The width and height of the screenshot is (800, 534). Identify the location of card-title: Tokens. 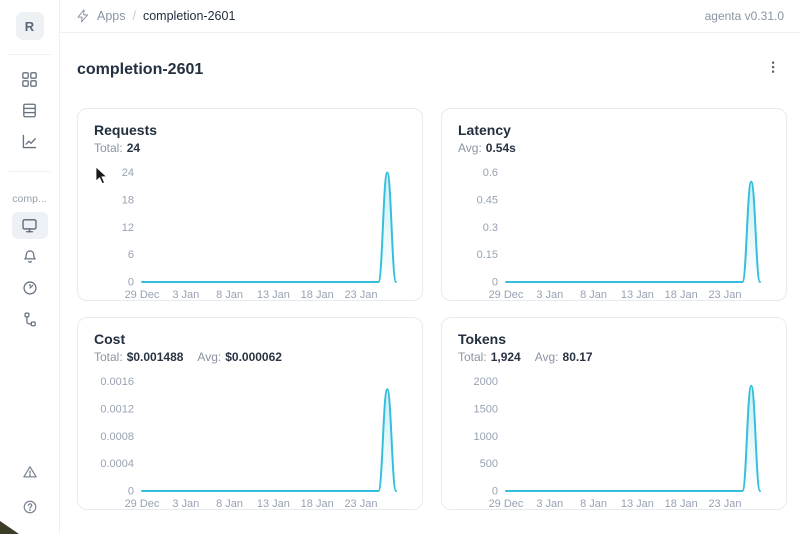
(482, 339).